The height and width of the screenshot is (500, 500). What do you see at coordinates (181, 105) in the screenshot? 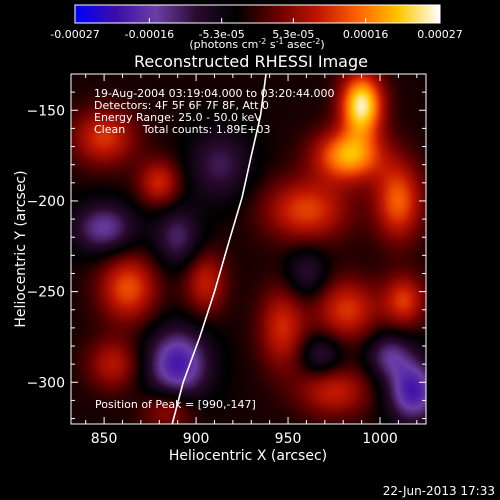
I see `annotation-line-2: Detectors: 4F 5F 6F 7F 8F, Att 0` at bounding box center [181, 105].